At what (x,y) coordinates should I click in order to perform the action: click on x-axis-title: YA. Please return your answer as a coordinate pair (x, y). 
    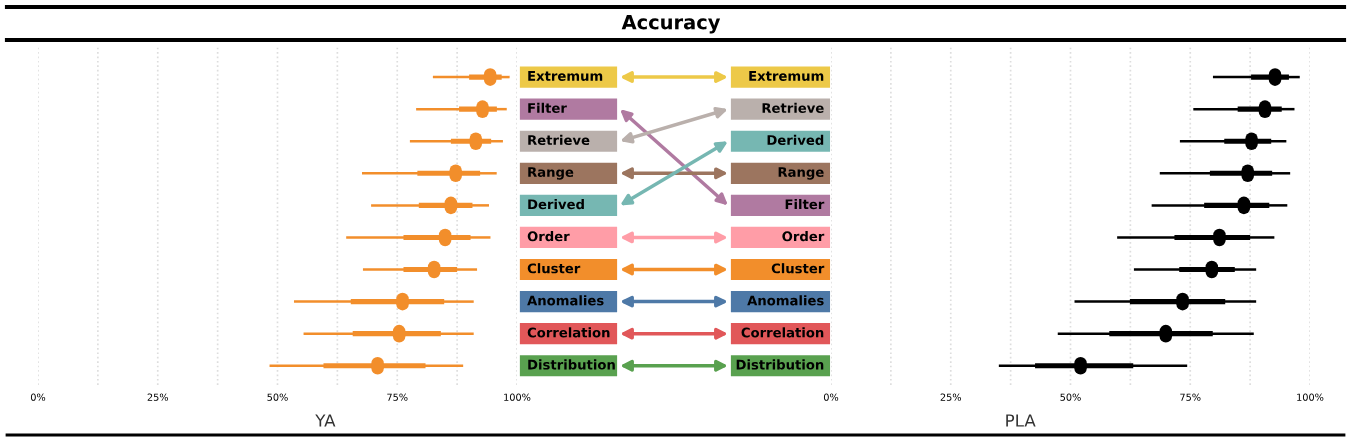
    Looking at the image, I should click on (325, 420).